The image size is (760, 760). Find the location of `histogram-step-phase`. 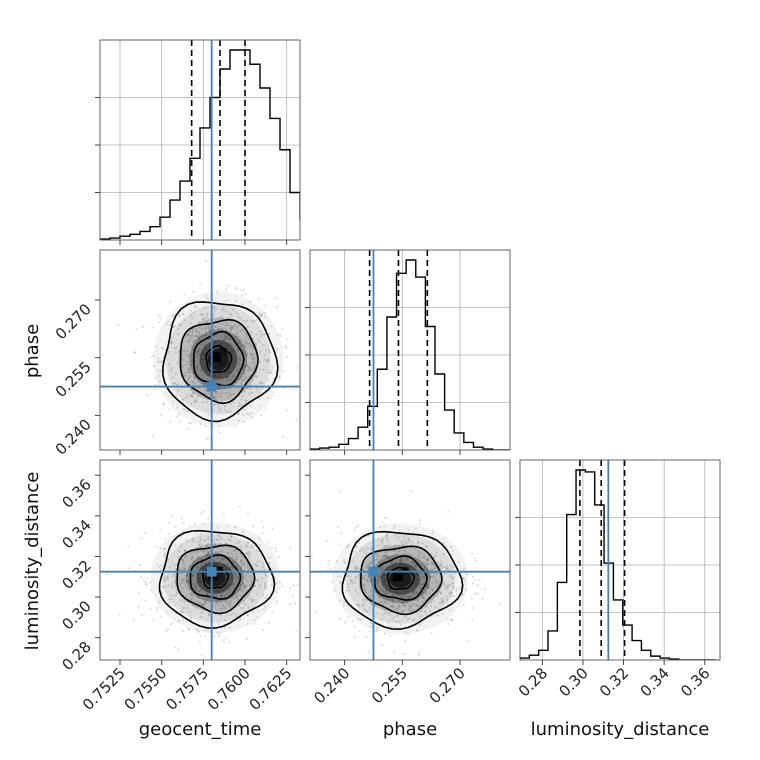

histogram-step-phase is located at coordinates (410, 354).